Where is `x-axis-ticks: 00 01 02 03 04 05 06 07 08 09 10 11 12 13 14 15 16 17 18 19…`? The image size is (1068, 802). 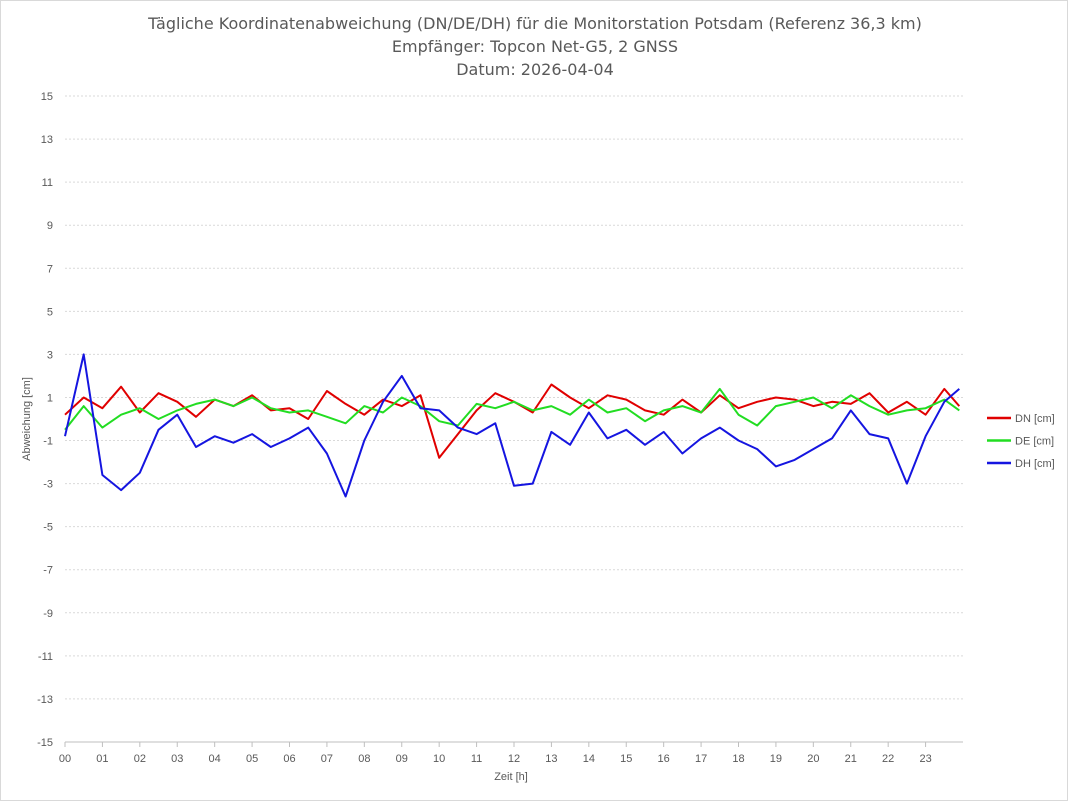
x-axis-ticks: 00 01 02 03 04 05 06 07 08 09 10 11 12 13 14 15 16 17 18 19… is located at coordinates (495, 753).